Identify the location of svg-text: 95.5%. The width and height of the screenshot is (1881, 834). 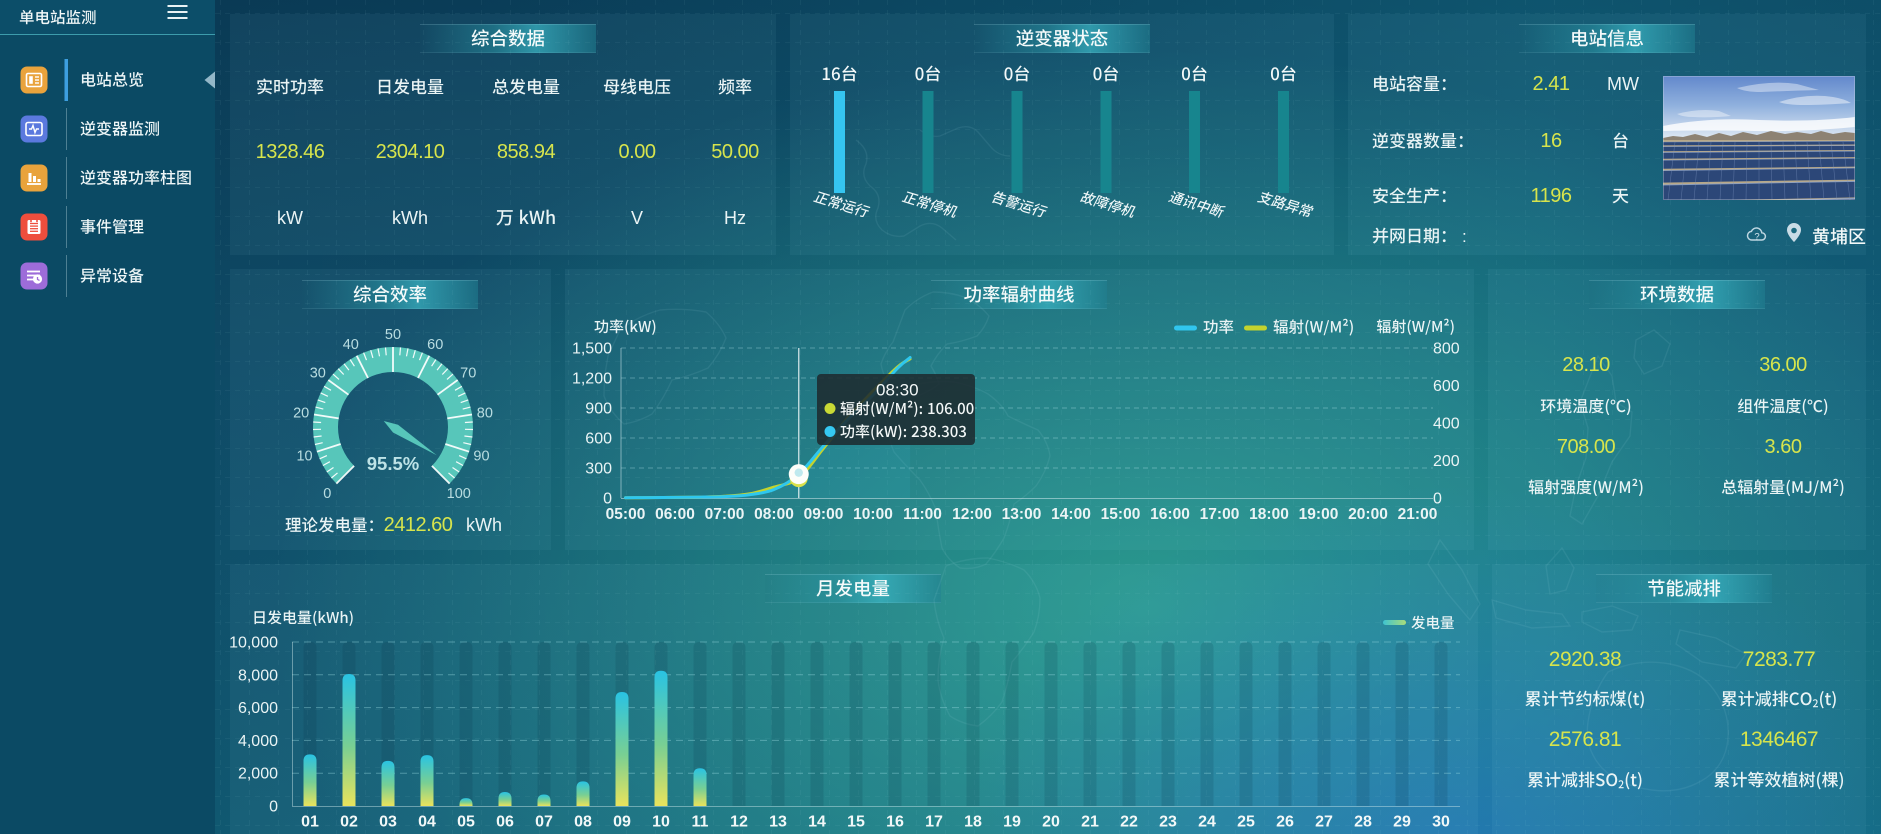
(393, 463).